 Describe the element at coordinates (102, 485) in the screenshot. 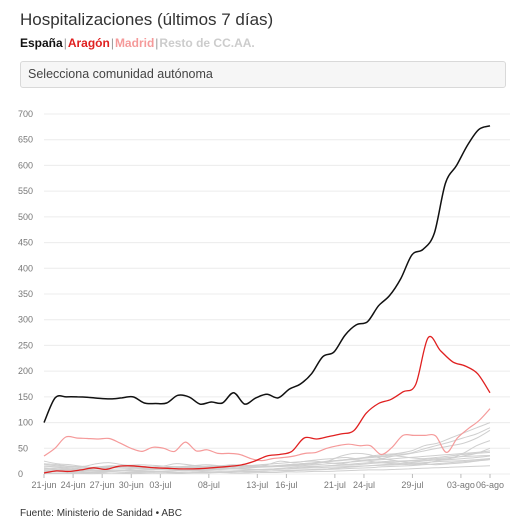

I see `x-tick-label: 27-jun` at that location.